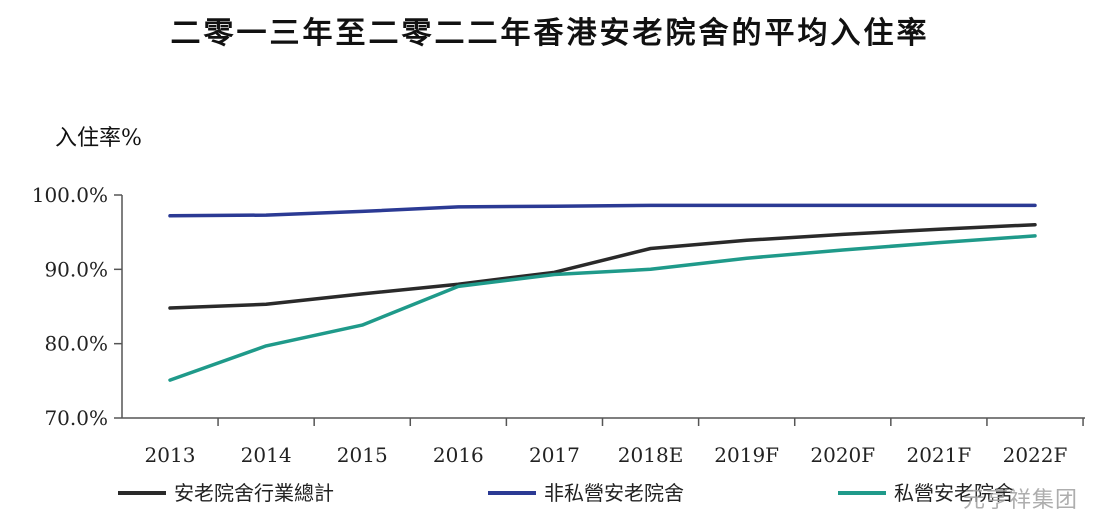  What do you see at coordinates (458, 455) in the screenshot?
I see `x-tick-label: 2016` at bounding box center [458, 455].